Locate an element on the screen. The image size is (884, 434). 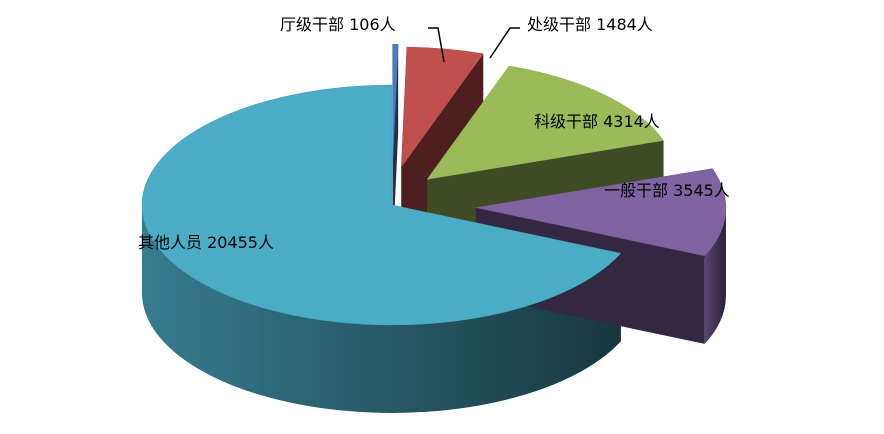
slice-label-ke: 科级干部 4314人 is located at coordinates (597, 121).